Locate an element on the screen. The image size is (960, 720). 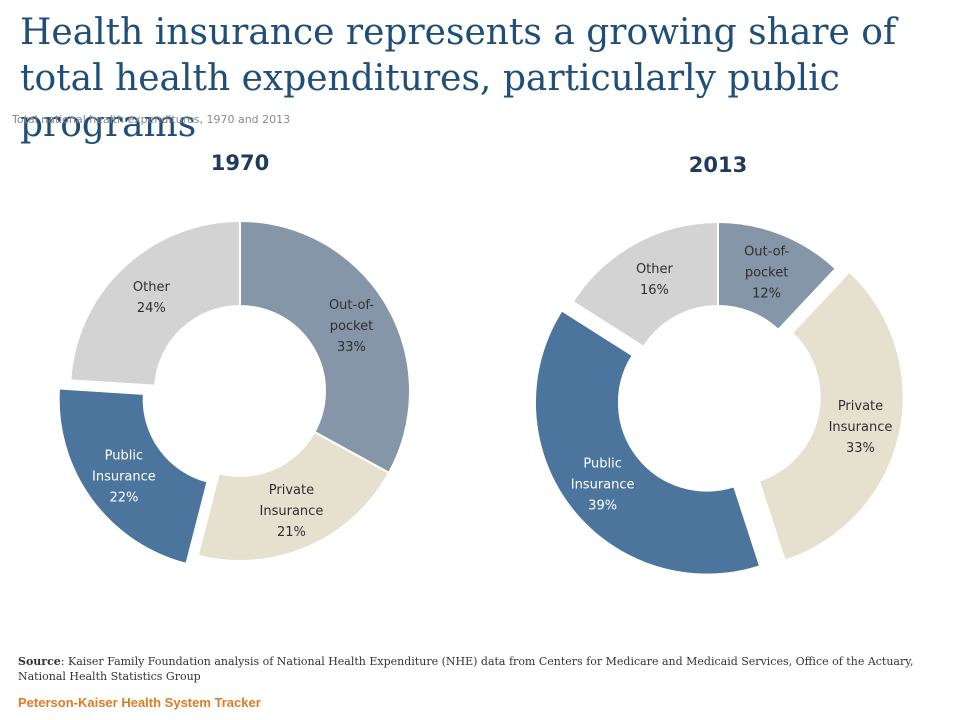
slice-label-public-insurance: Public Insurance 39% is located at coordinates (603, 484).